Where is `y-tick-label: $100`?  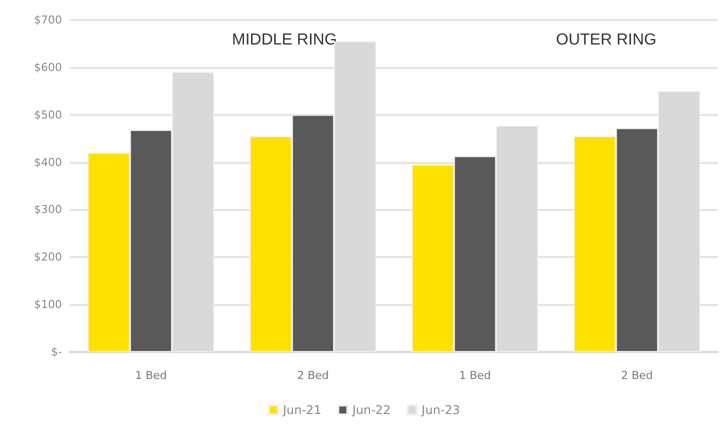 y-tick-label: $100 is located at coordinates (48, 305).